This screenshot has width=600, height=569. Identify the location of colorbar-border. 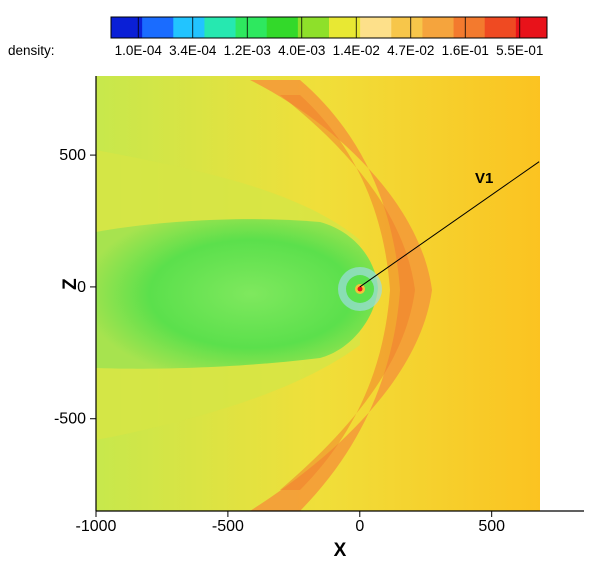
(329, 27).